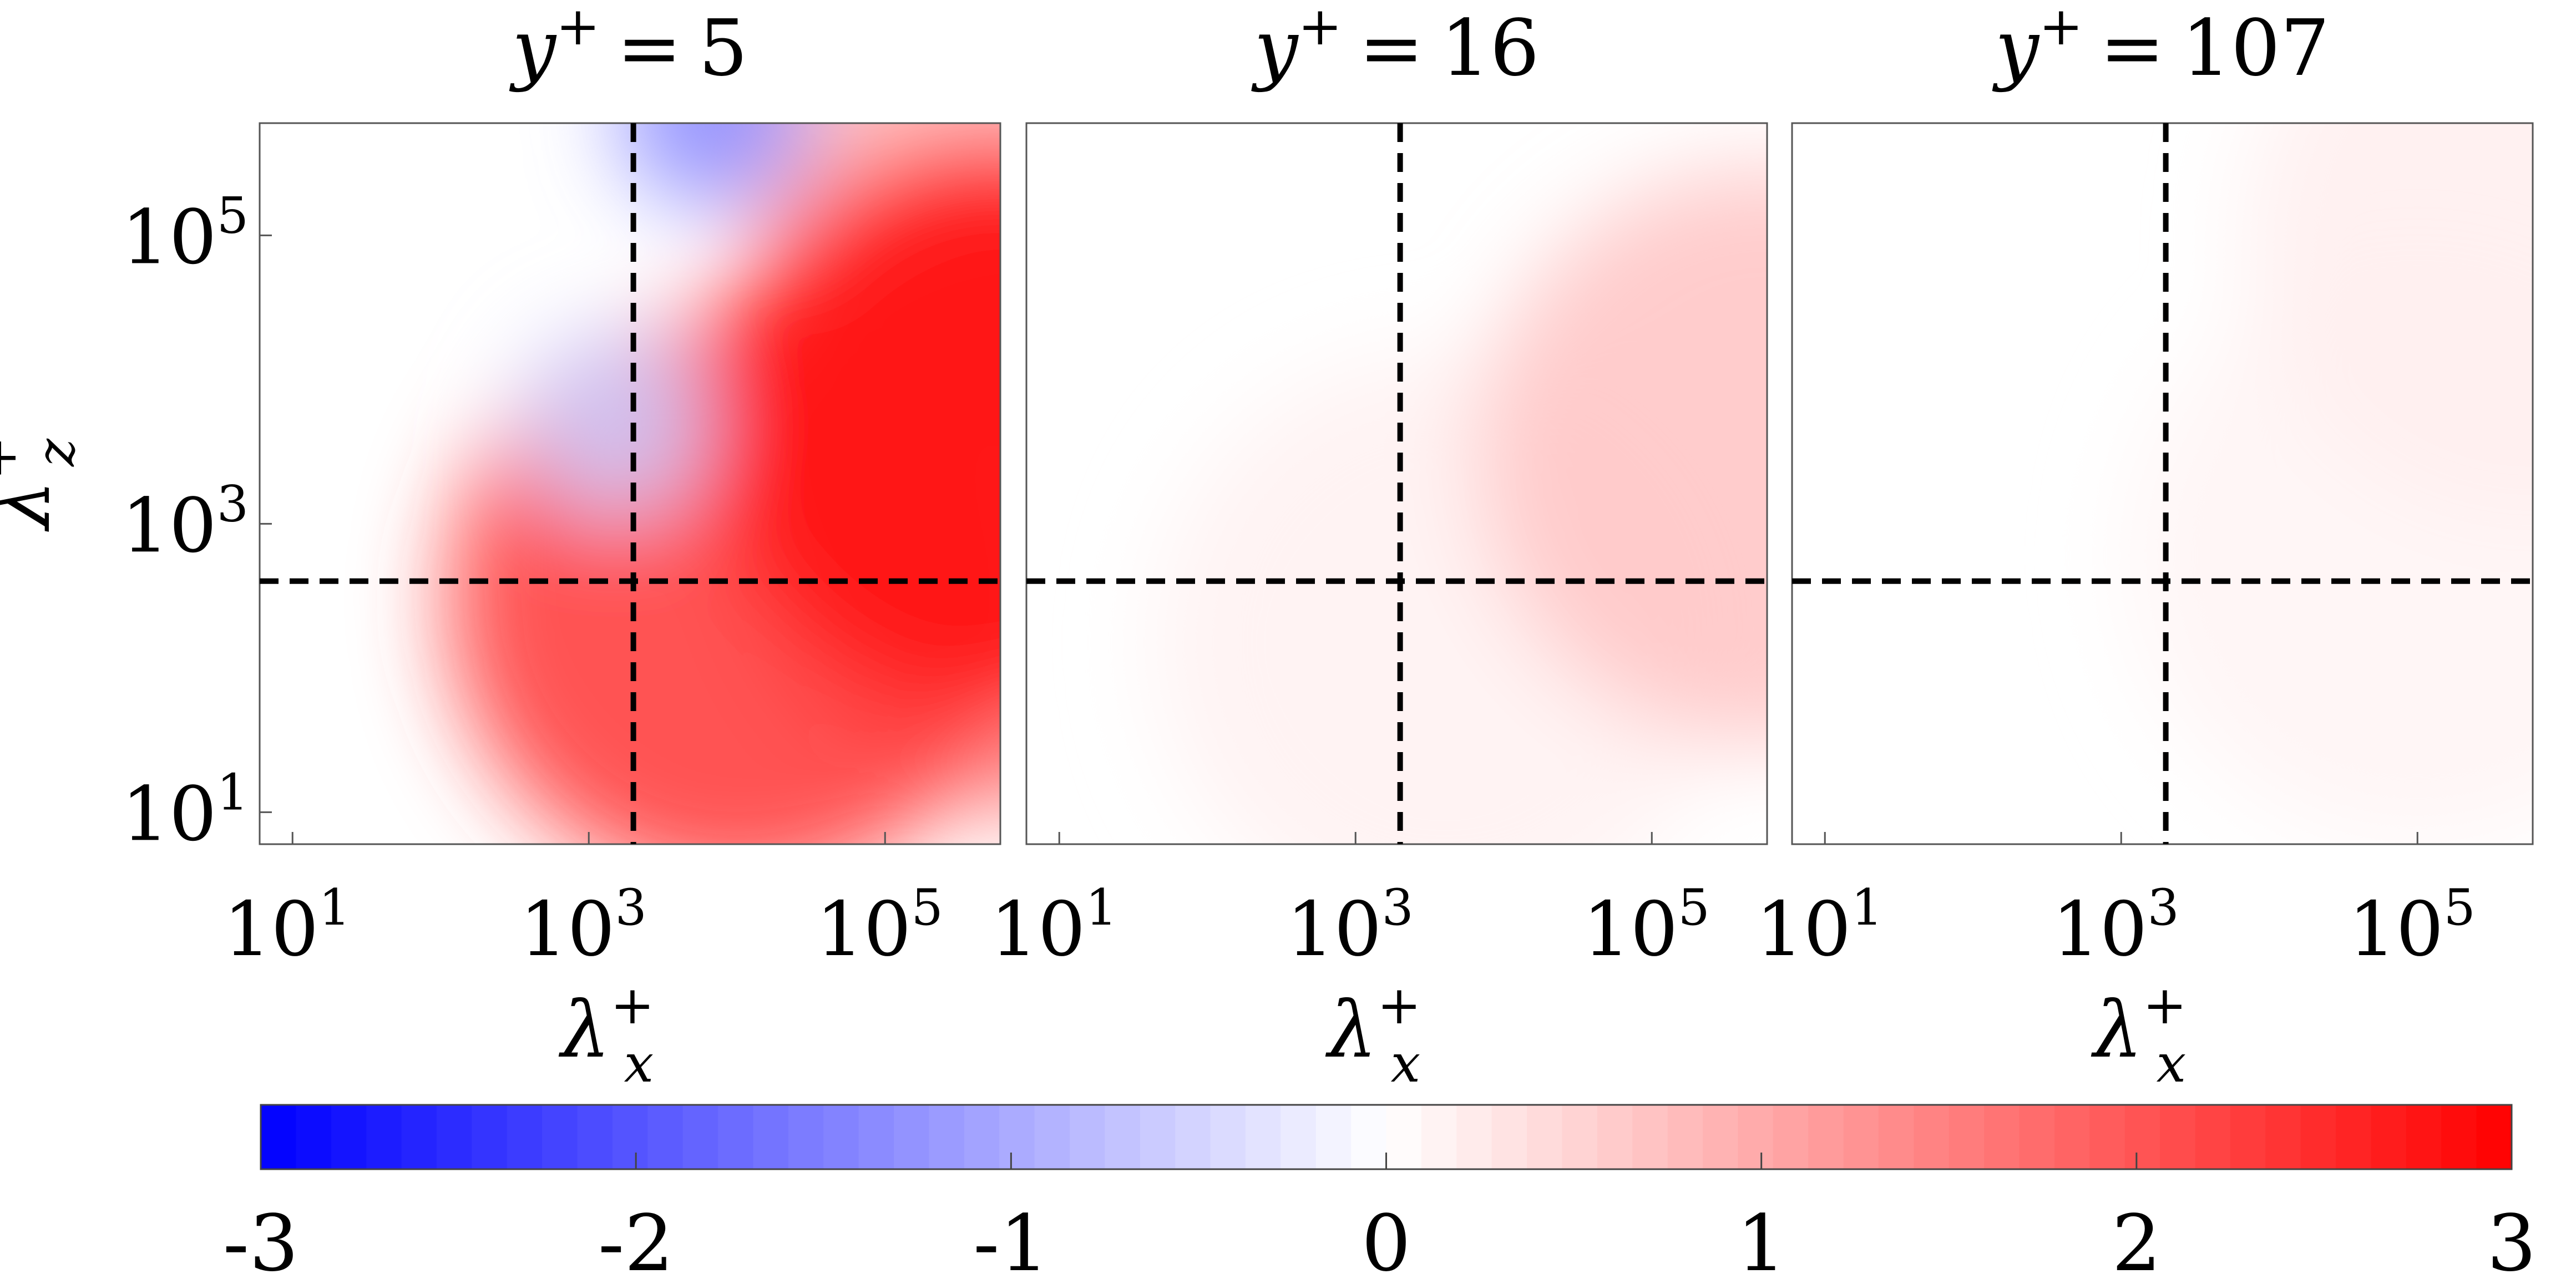 The width and height of the screenshot is (2576, 1284). Describe the element at coordinates (43, 484) in the screenshot. I see `y-axis-label: λ+z` at that location.